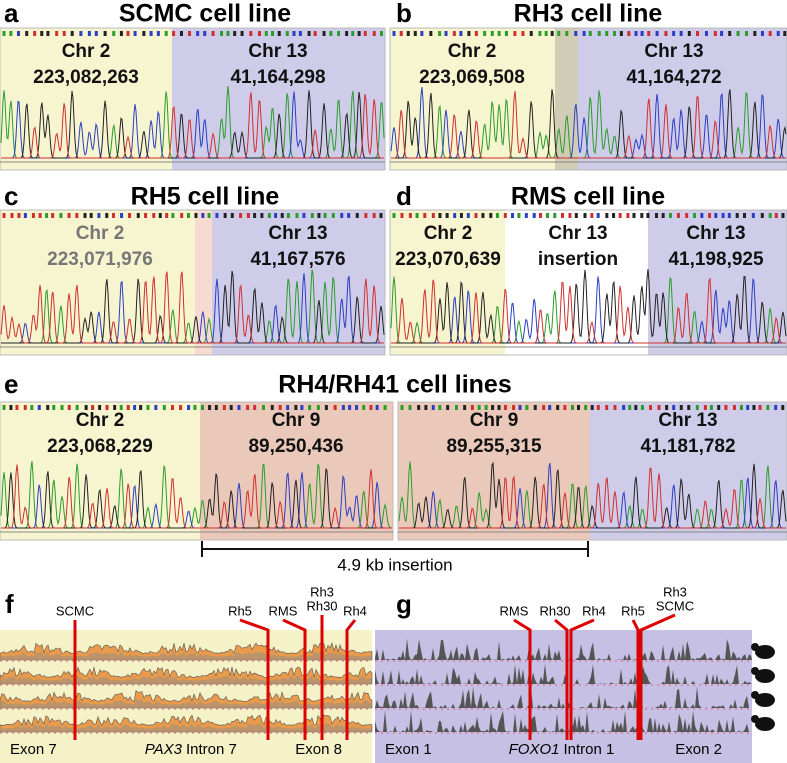  Describe the element at coordinates (211, 749) in the screenshot. I see `exon-label: Intron 7` at that location.